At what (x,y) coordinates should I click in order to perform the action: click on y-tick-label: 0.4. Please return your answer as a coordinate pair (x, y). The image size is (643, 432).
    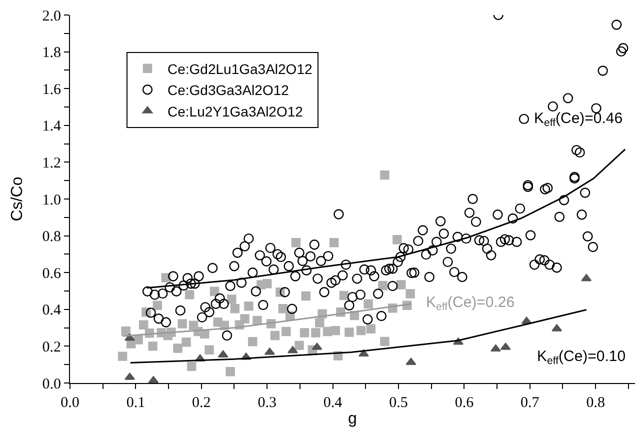
    Looking at the image, I should click on (52, 310).